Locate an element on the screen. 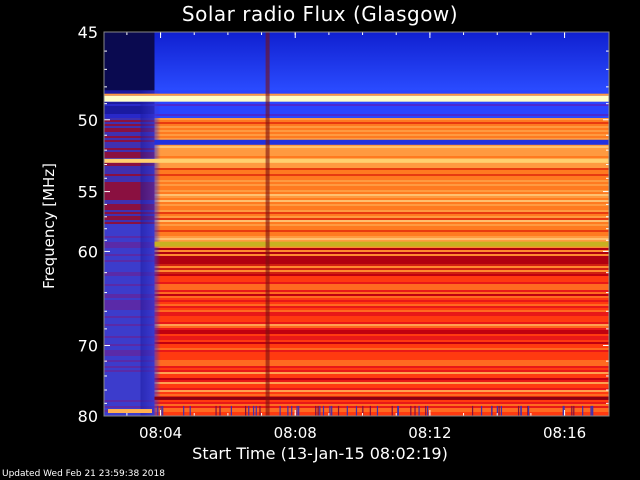 Image resolution: width=640 pixels, height=480 pixels. y-tick-label: 50 is located at coordinates (88, 120).